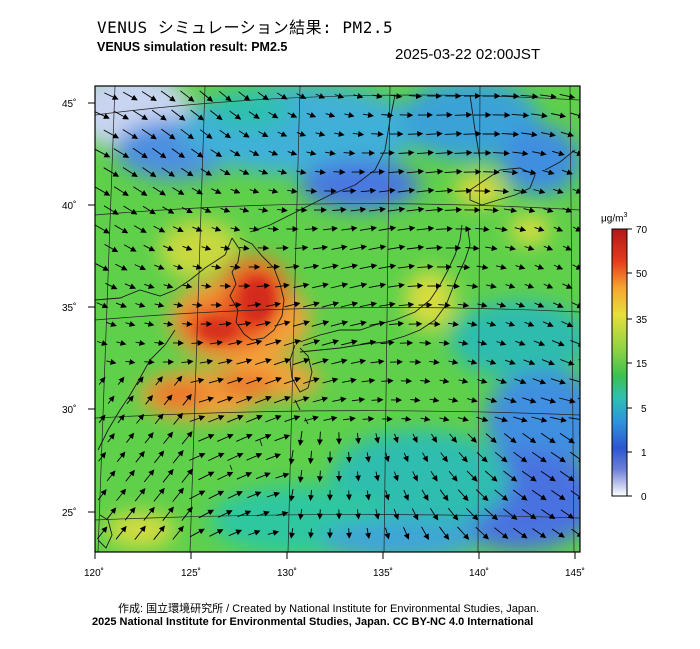 This screenshot has height=649, width=700. I want to click on colorbar-tick-5: 5, so click(644, 409).